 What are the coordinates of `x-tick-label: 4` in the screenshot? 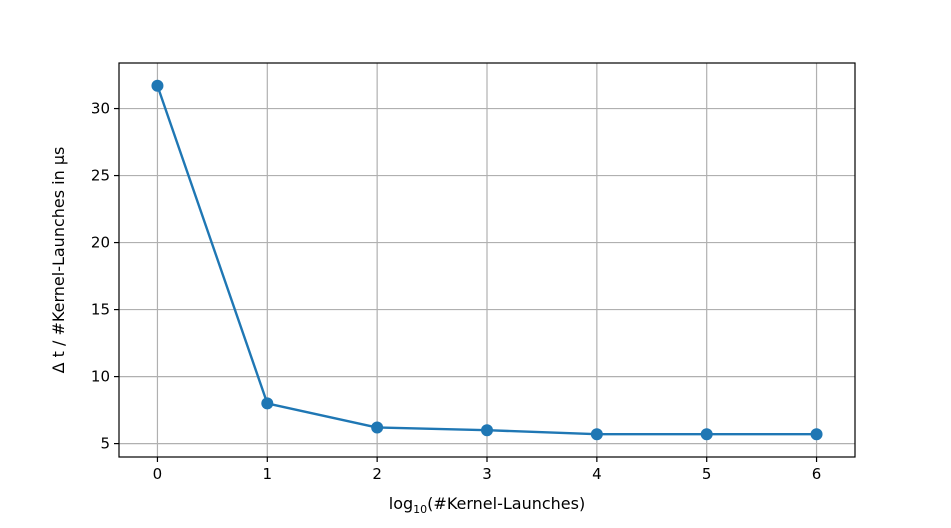 It's located at (597, 474).